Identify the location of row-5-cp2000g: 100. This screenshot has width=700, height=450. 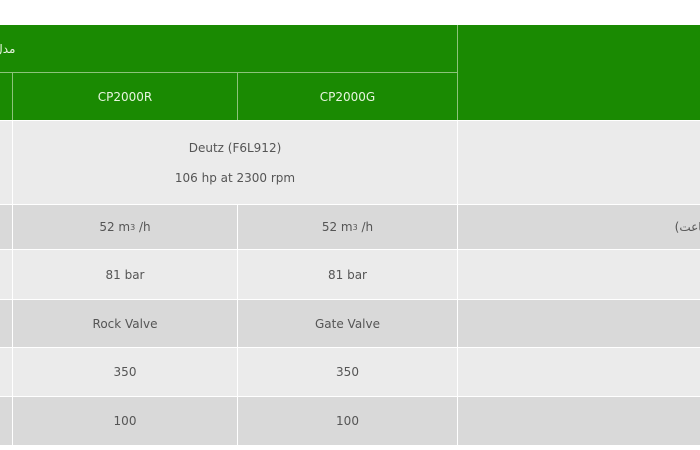
(347, 421).